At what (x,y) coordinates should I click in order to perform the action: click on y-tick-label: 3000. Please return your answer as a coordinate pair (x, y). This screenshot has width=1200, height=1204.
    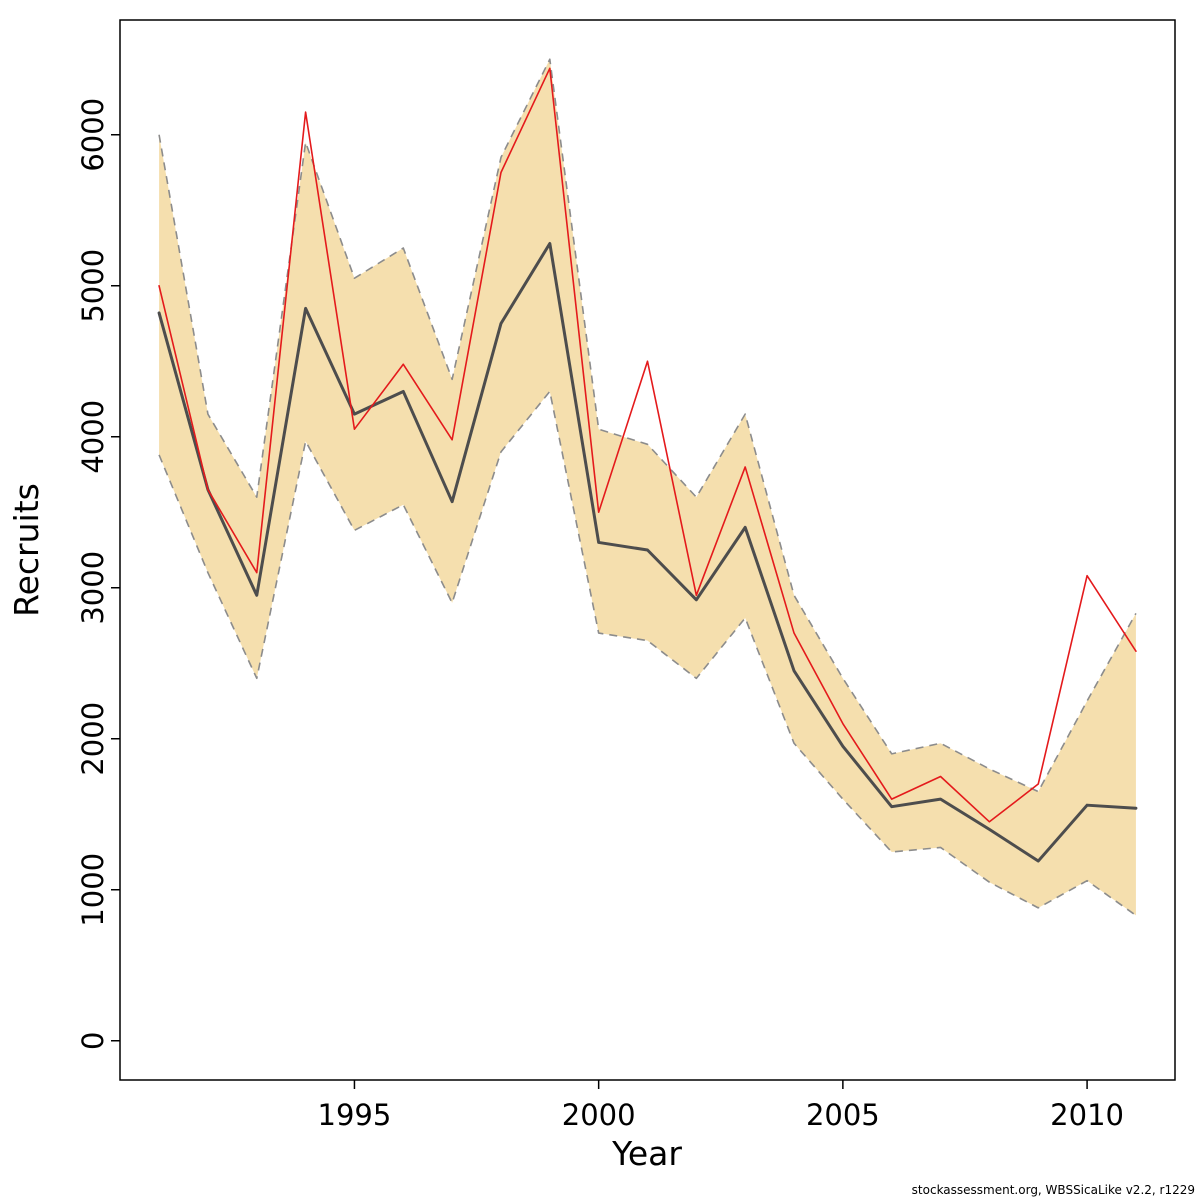
    Looking at the image, I should click on (93, 588).